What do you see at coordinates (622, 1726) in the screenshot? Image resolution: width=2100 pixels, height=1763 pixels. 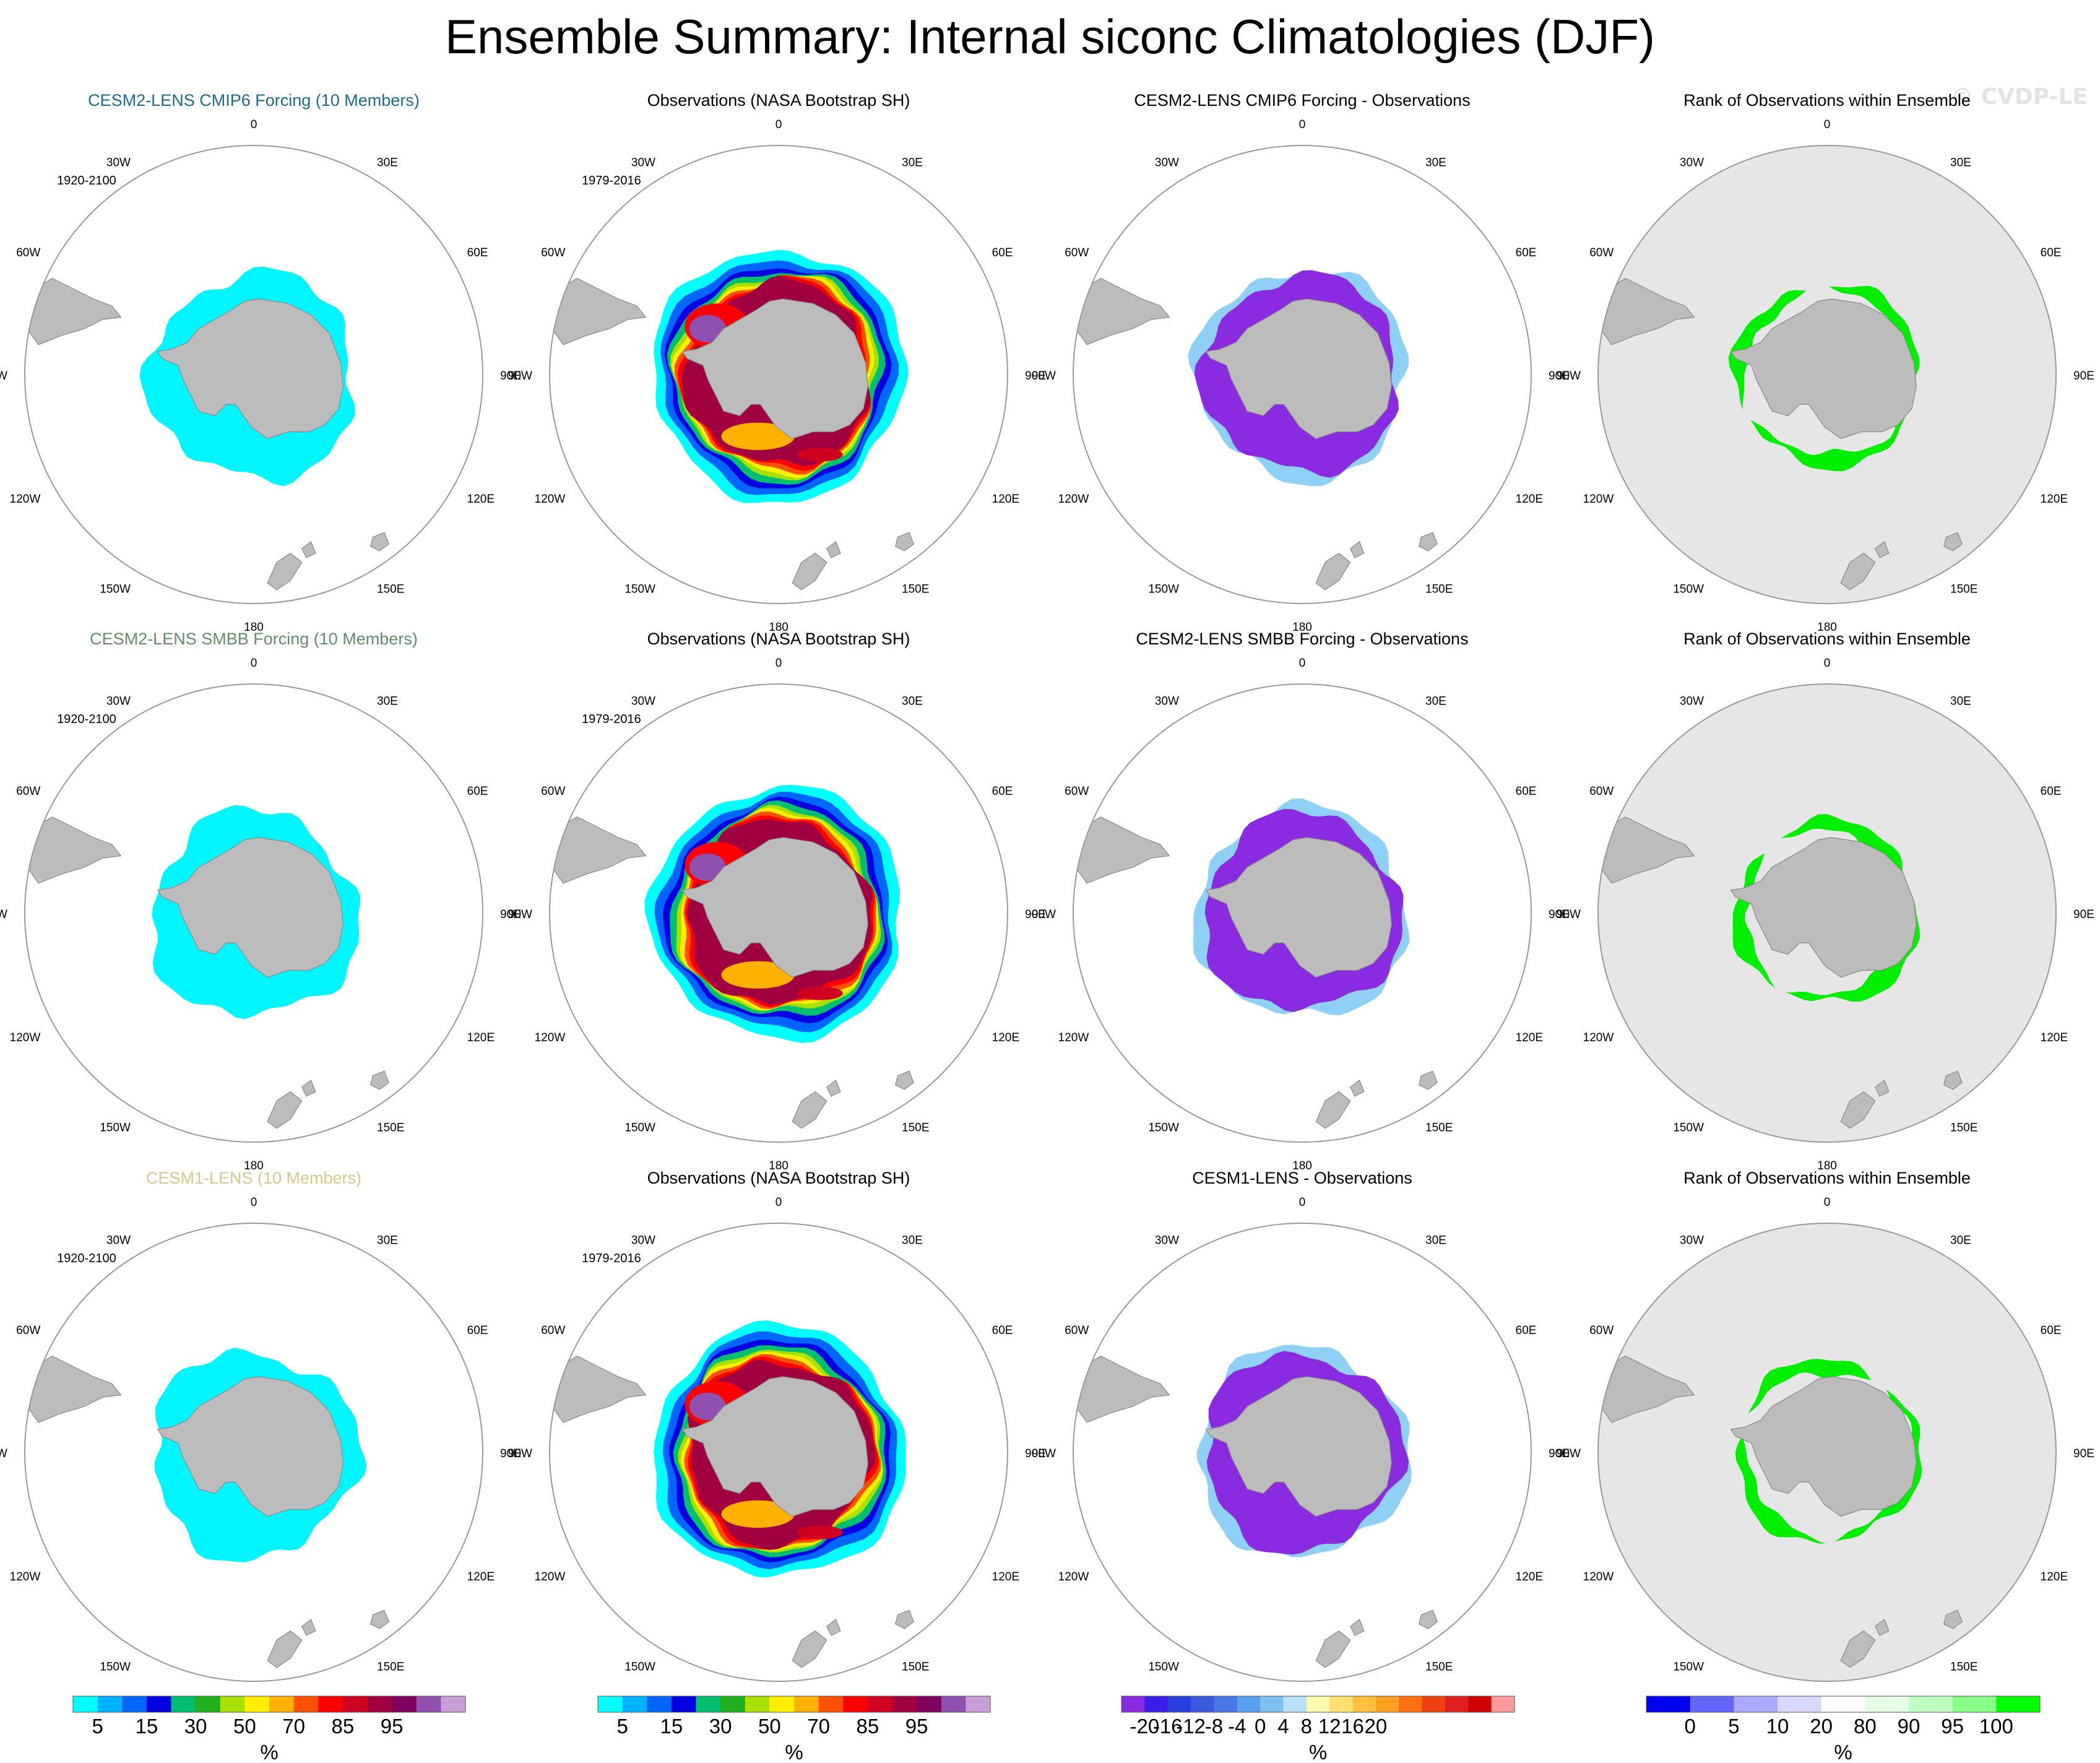 I see `colorbar-tick-label: 5` at bounding box center [622, 1726].